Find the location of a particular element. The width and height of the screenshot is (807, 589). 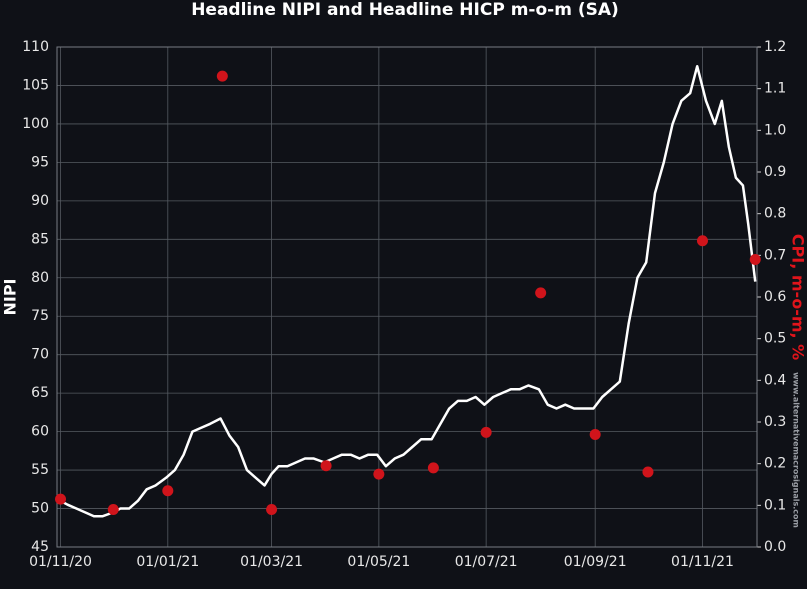

x-tick-label: 01/11/20 is located at coordinates (60, 562).